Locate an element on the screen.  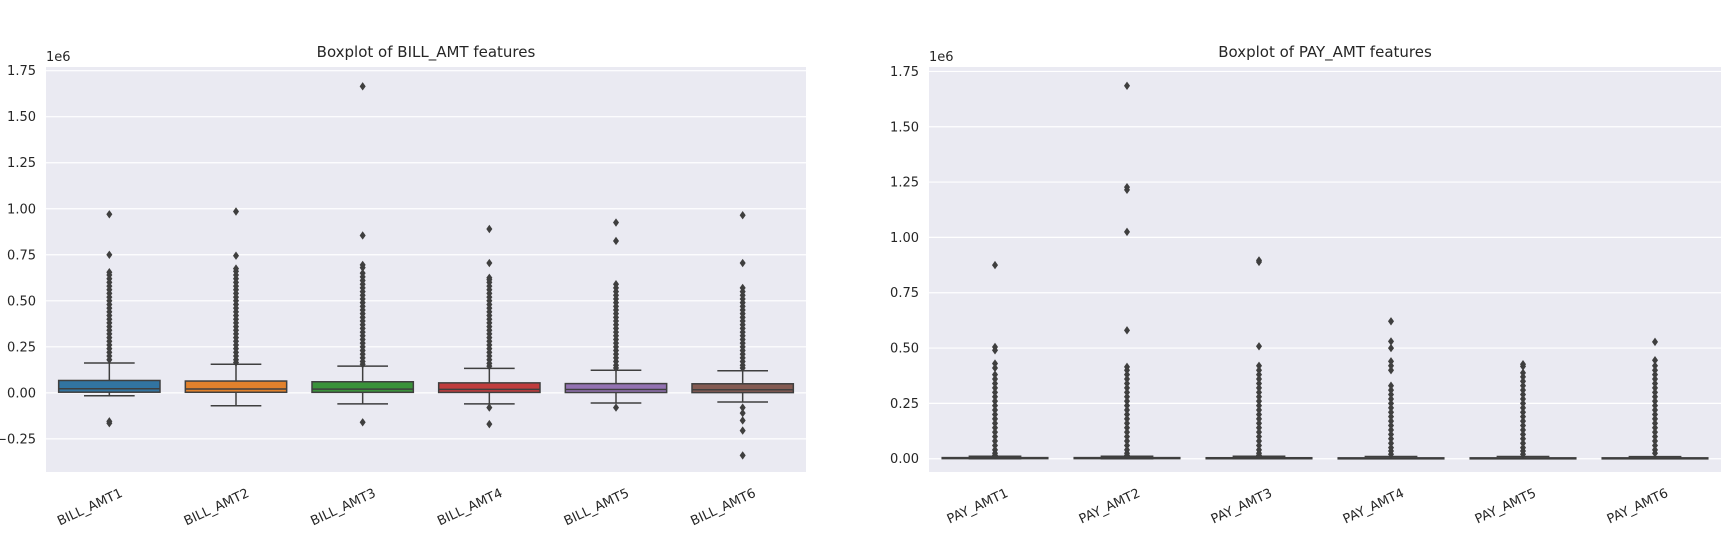
box-body is located at coordinates (616, 388).